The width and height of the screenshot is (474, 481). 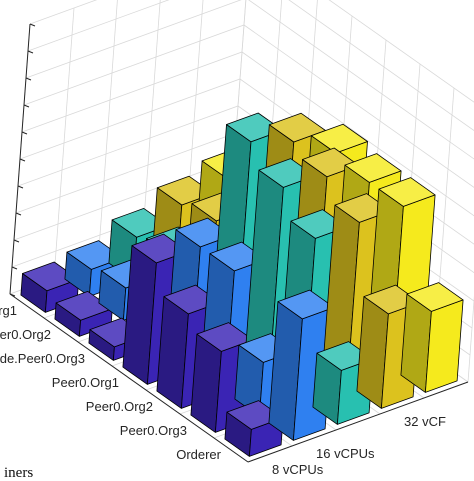 What do you see at coordinates (444, 346) in the screenshot?
I see `bar-front` at bounding box center [444, 346].